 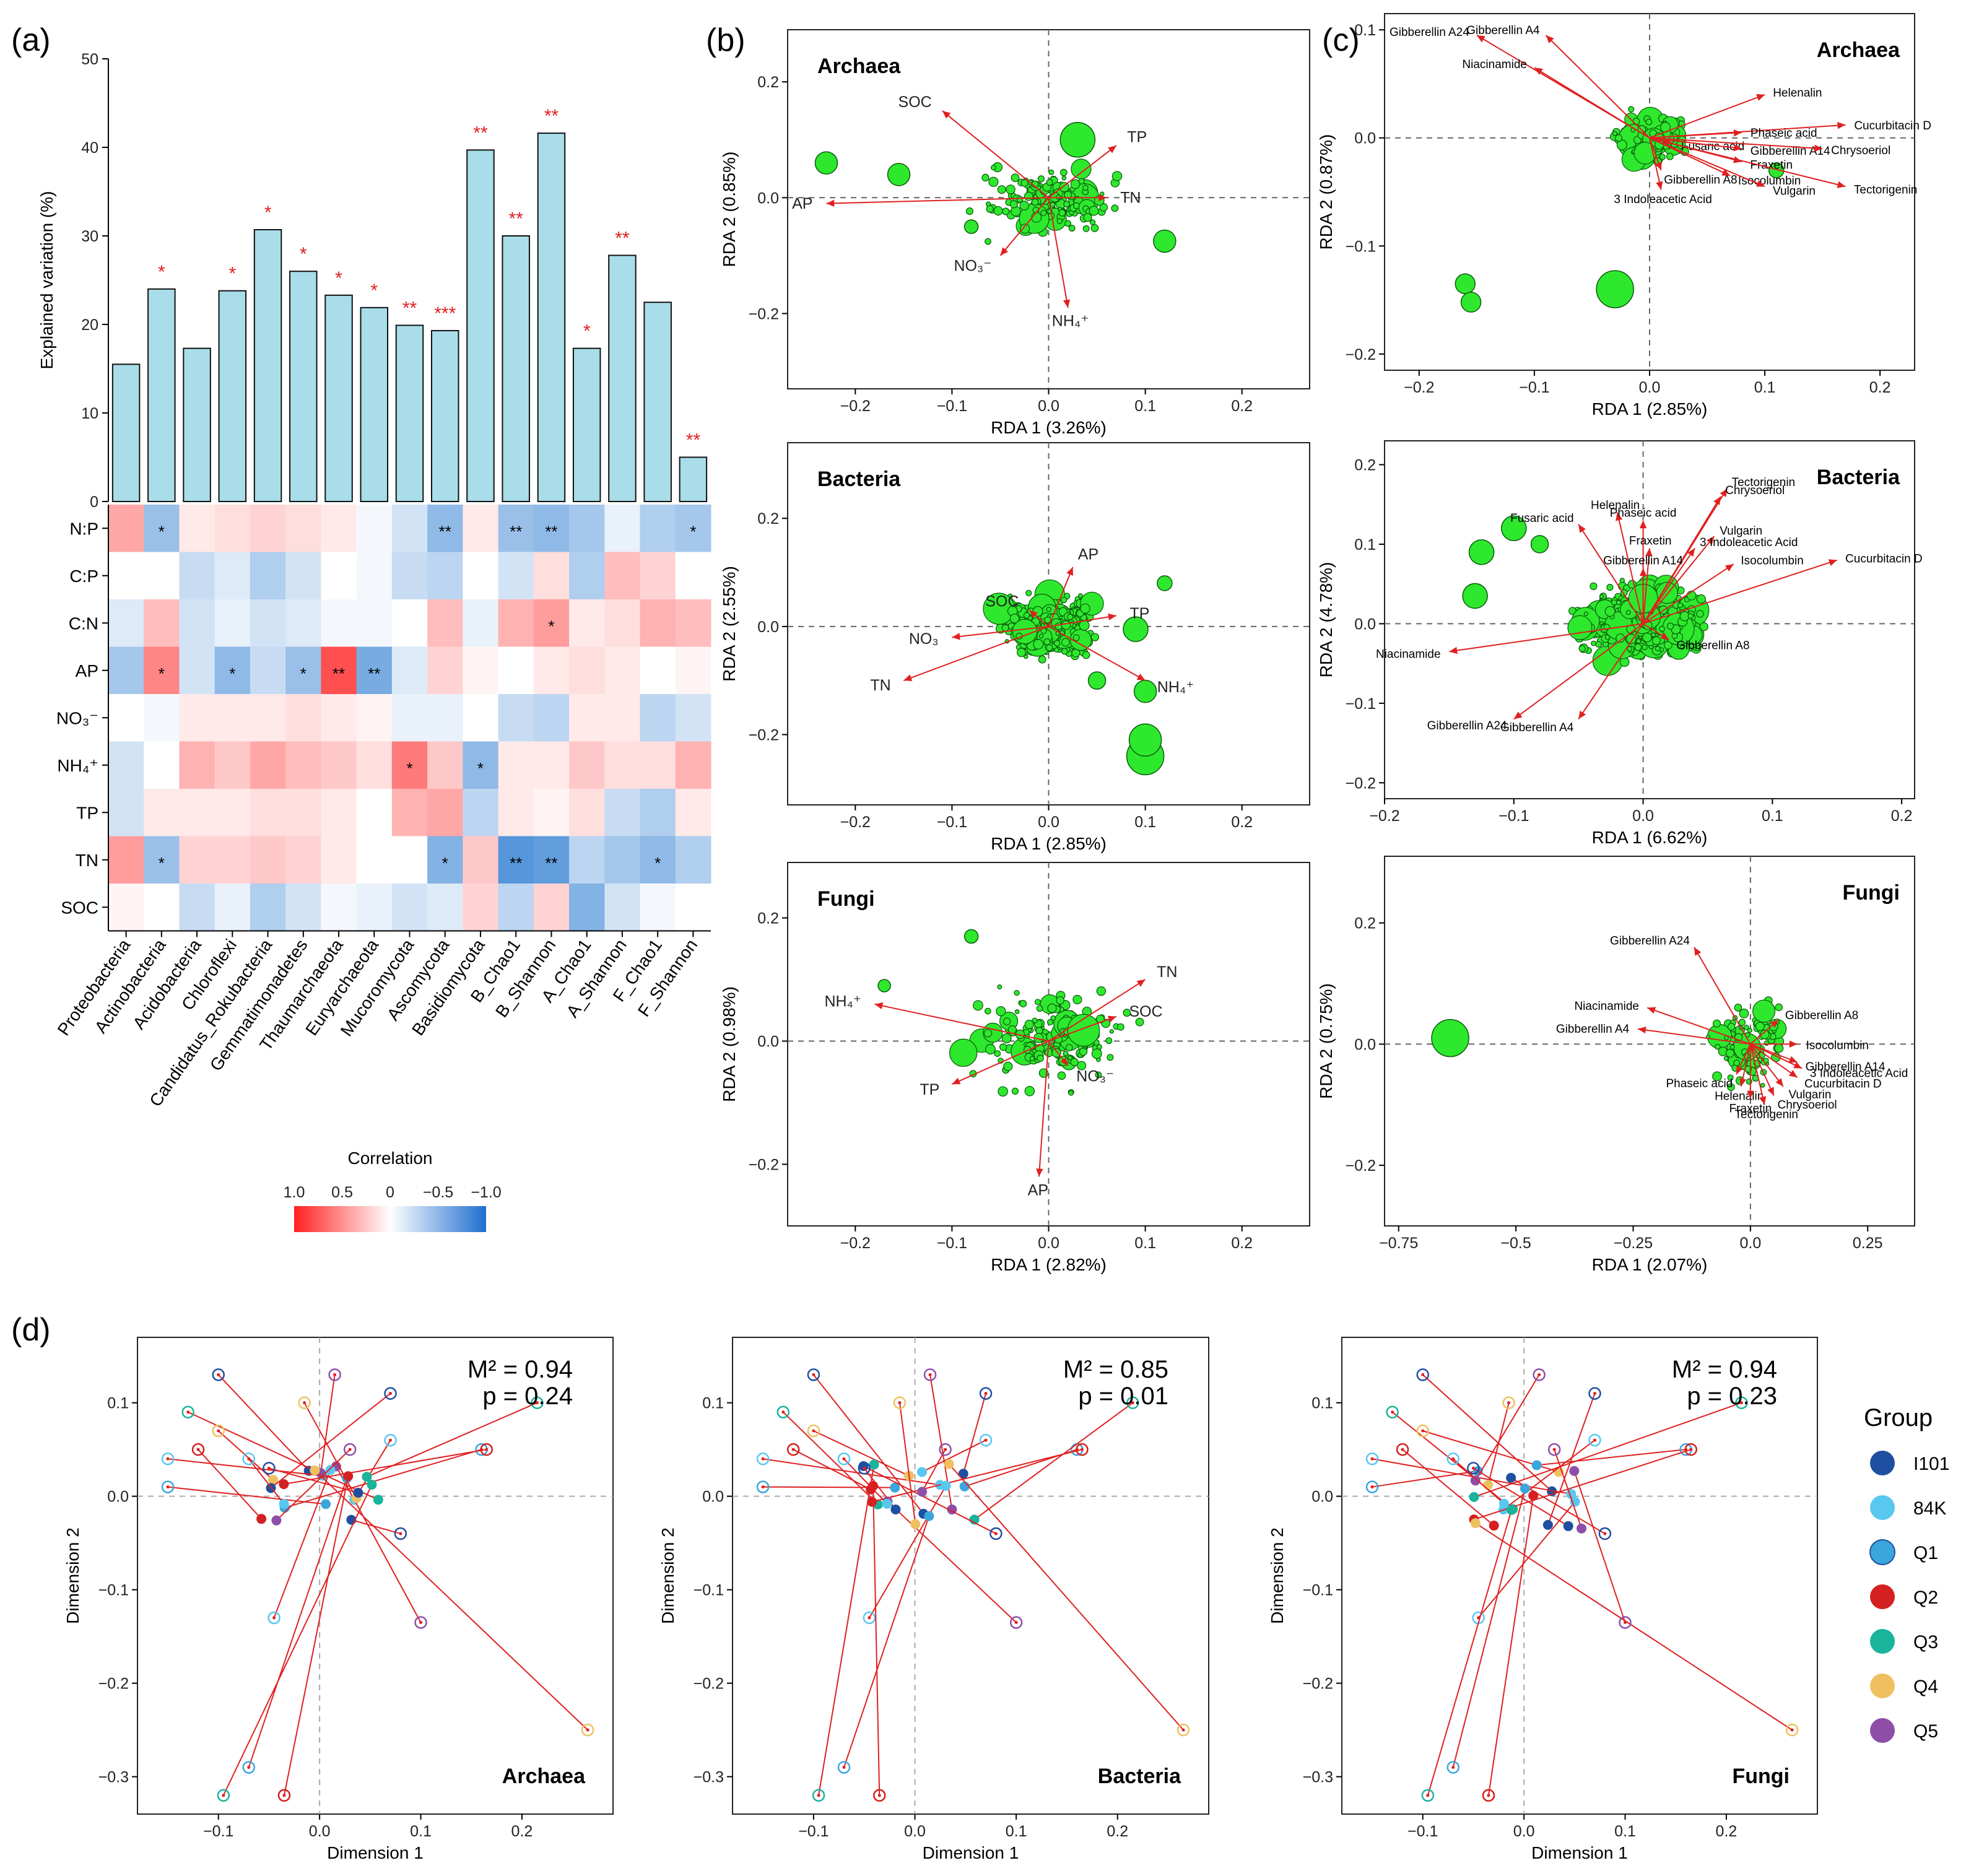 What do you see at coordinates (1736, 143) in the screenshot?
I see `vector-Chrysoeriol` at bounding box center [1736, 143].